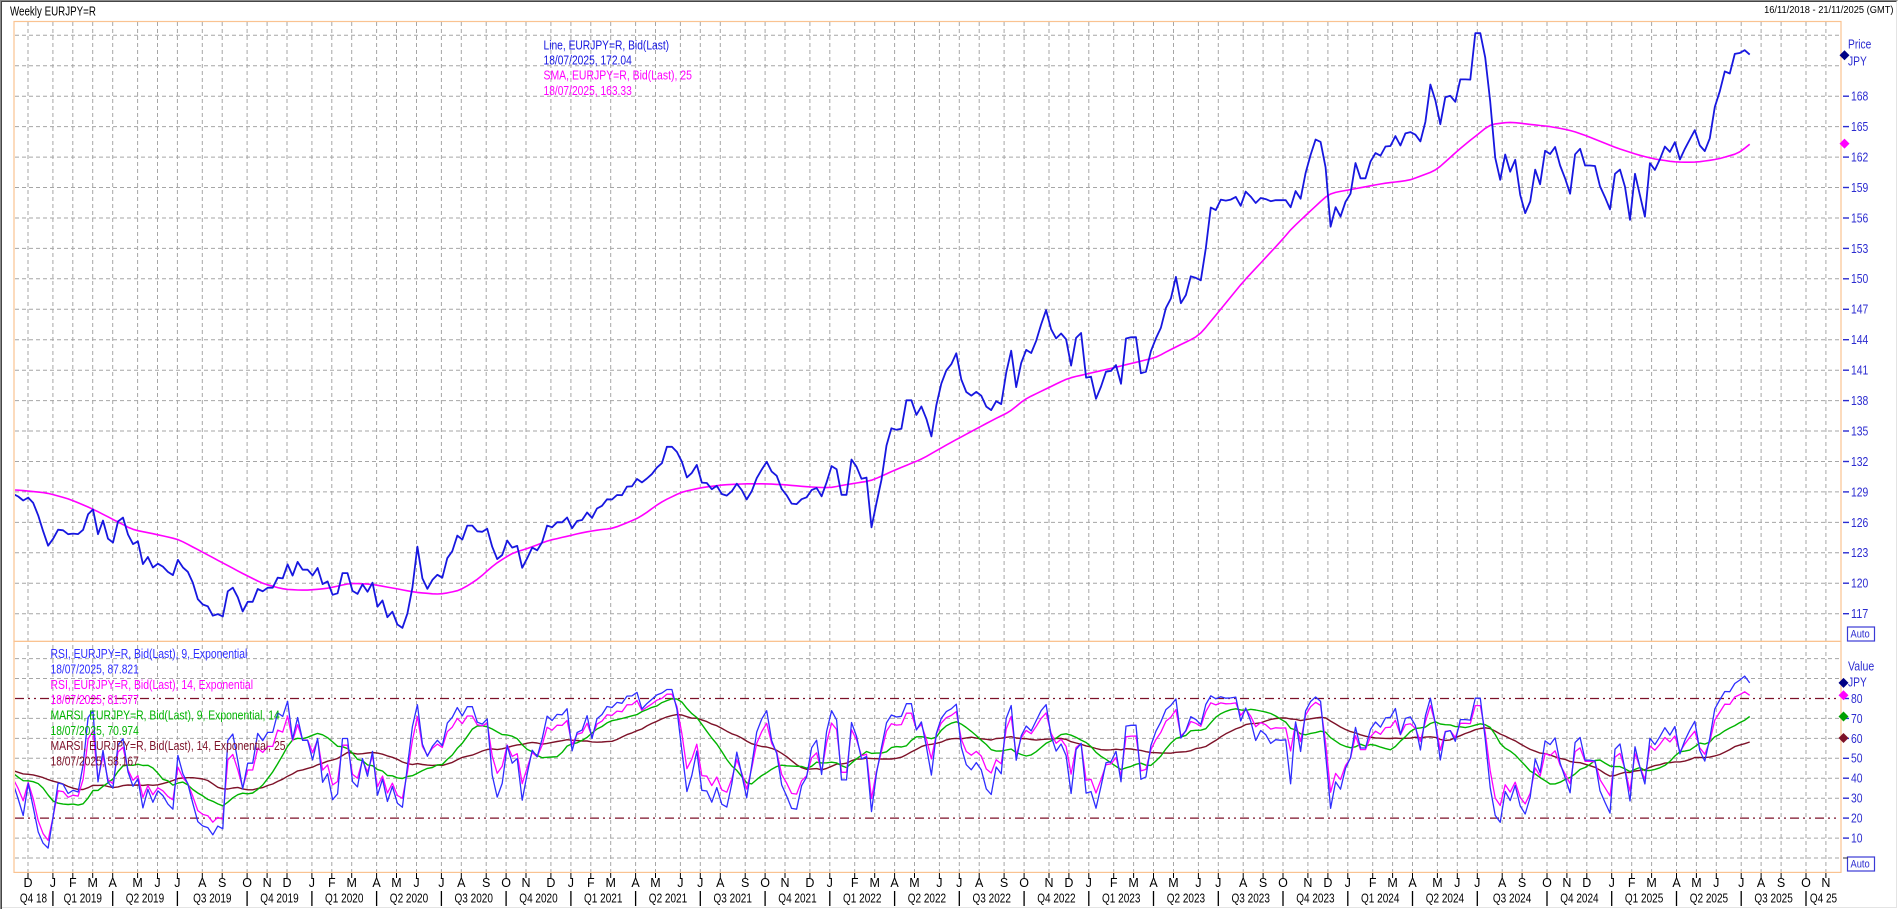 The height and width of the screenshot is (914, 1898). What do you see at coordinates (588, 61) in the screenshot?
I see `svg-text: 18/07/2025, 172.04` at bounding box center [588, 61].